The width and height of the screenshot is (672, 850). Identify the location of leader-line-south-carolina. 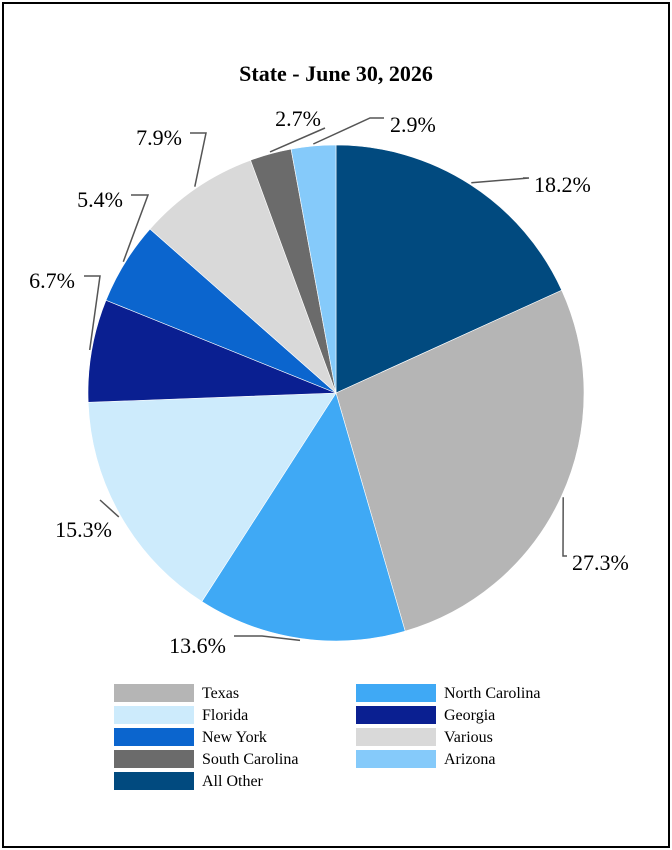
(297, 140).